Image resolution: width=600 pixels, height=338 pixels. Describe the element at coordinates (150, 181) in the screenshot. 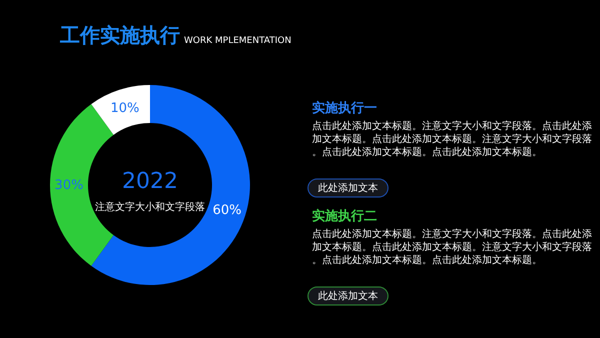

I see `text: 2022` at that location.